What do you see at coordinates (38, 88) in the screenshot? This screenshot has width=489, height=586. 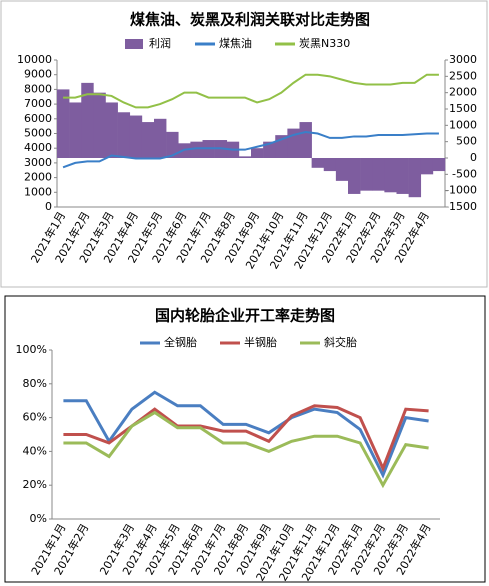 I see `y-tick-label: 8000` at bounding box center [38, 88].